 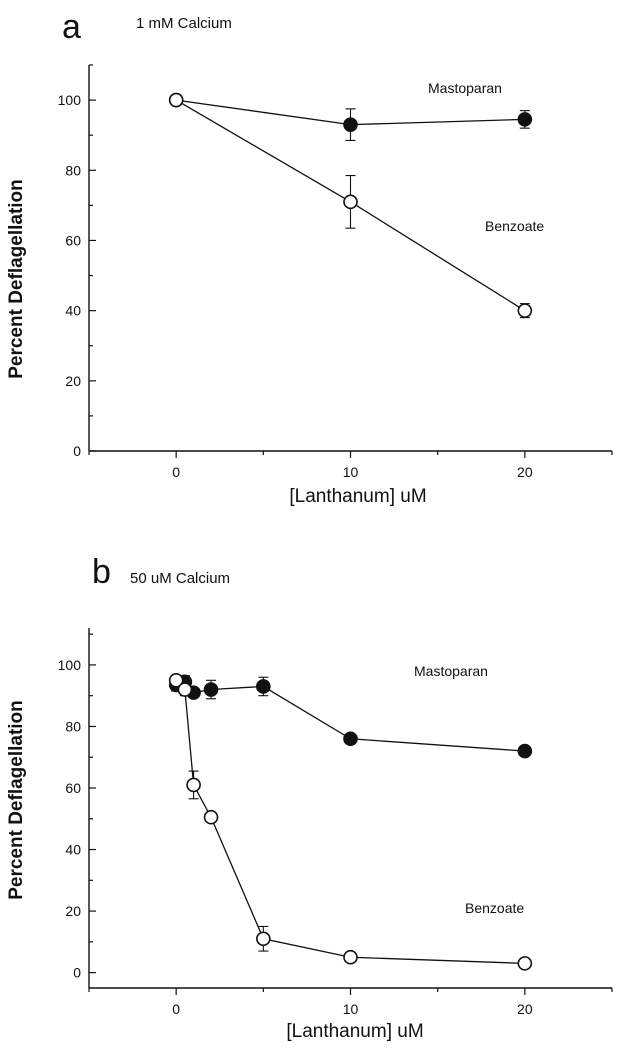 What do you see at coordinates (350, 822) in the screenshot?
I see `panel-b-benzoate-line` at bounding box center [350, 822].